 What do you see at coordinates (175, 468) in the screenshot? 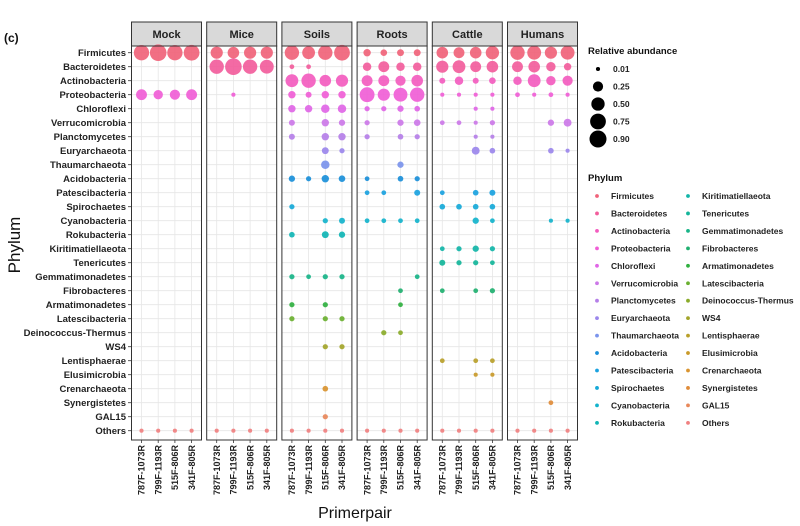
I see `x-tick-label: 515F-806R` at bounding box center [175, 468].